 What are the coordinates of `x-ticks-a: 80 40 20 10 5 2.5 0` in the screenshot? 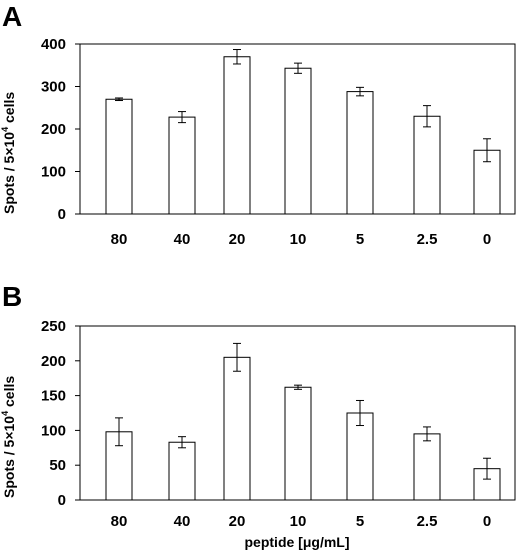 It's located at (301, 239).